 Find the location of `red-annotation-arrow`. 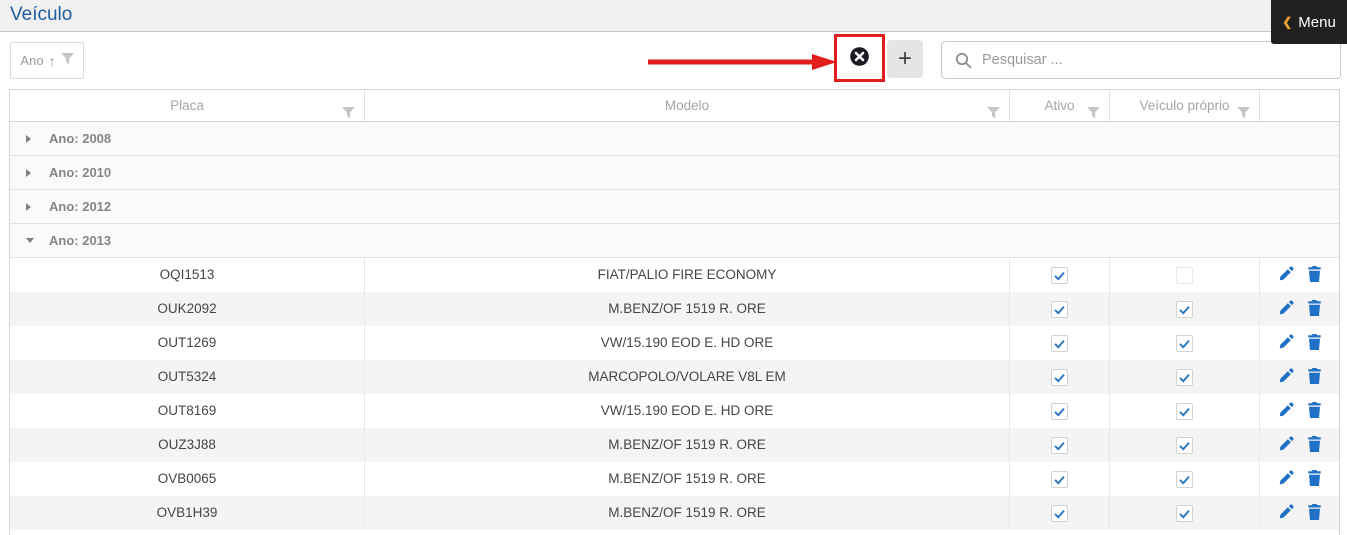

red-annotation-arrow is located at coordinates (742, 62).